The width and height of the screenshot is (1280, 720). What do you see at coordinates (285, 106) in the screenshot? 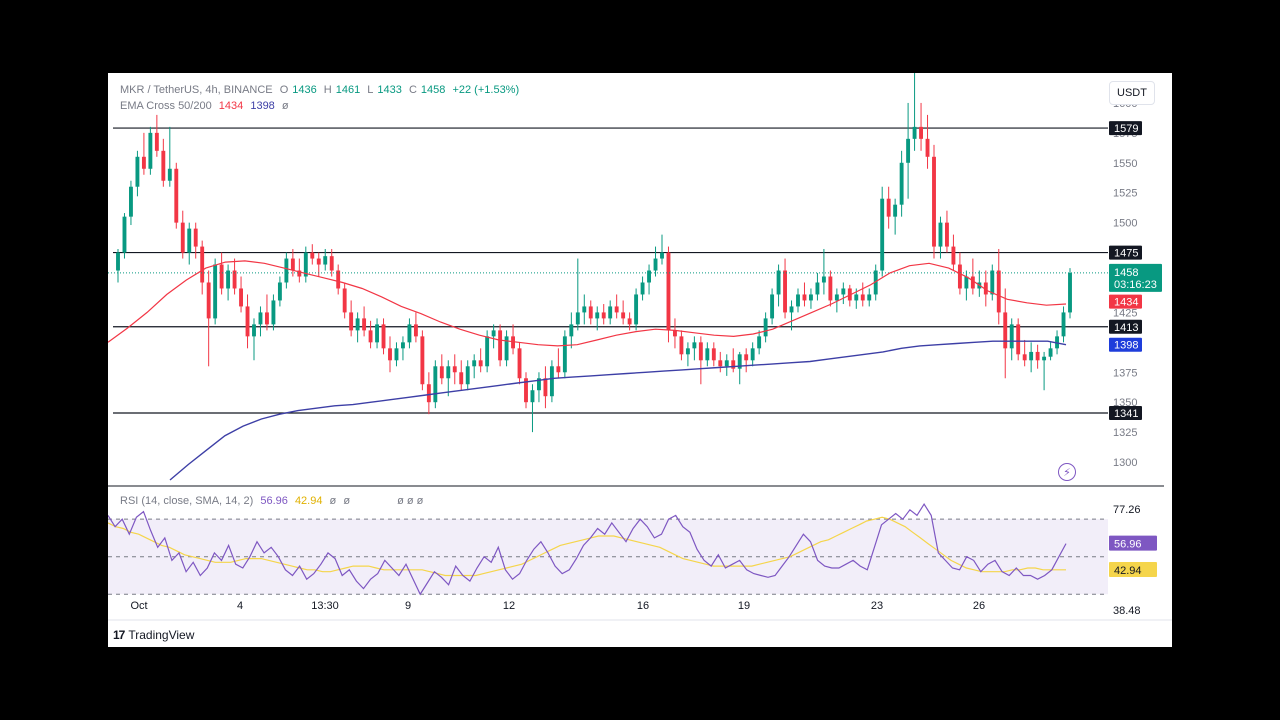
I see `ema-legend-extra: ø` at bounding box center [285, 106].